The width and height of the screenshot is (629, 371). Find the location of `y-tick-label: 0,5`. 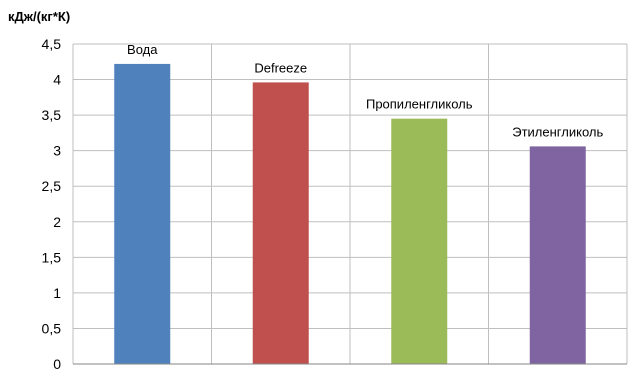

y-tick-label: 0,5 is located at coordinates (52, 328).